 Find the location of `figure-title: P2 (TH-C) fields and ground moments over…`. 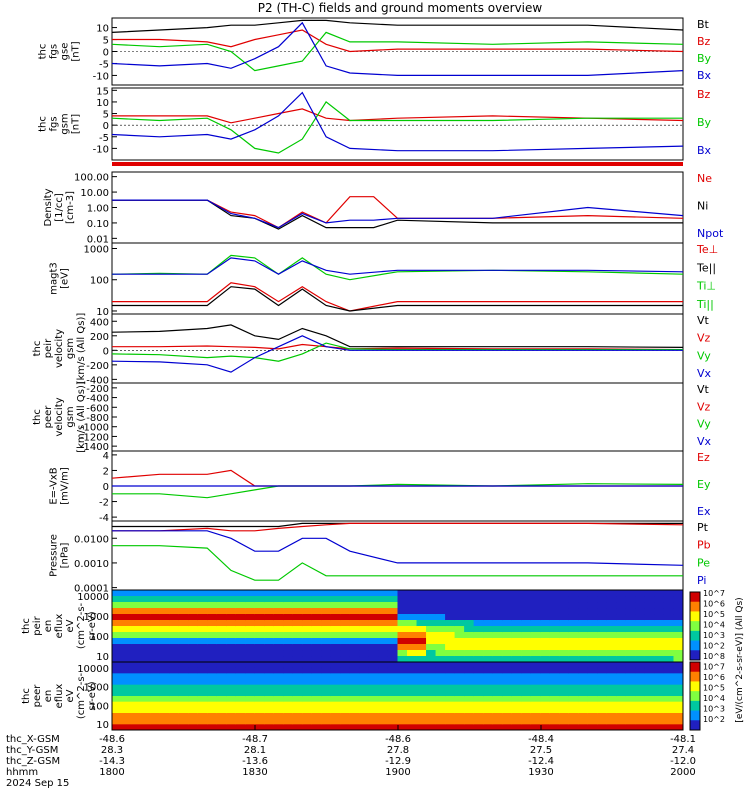

figure-title: P2 (TH-C) fields and ground moments over… is located at coordinates (400, 8).